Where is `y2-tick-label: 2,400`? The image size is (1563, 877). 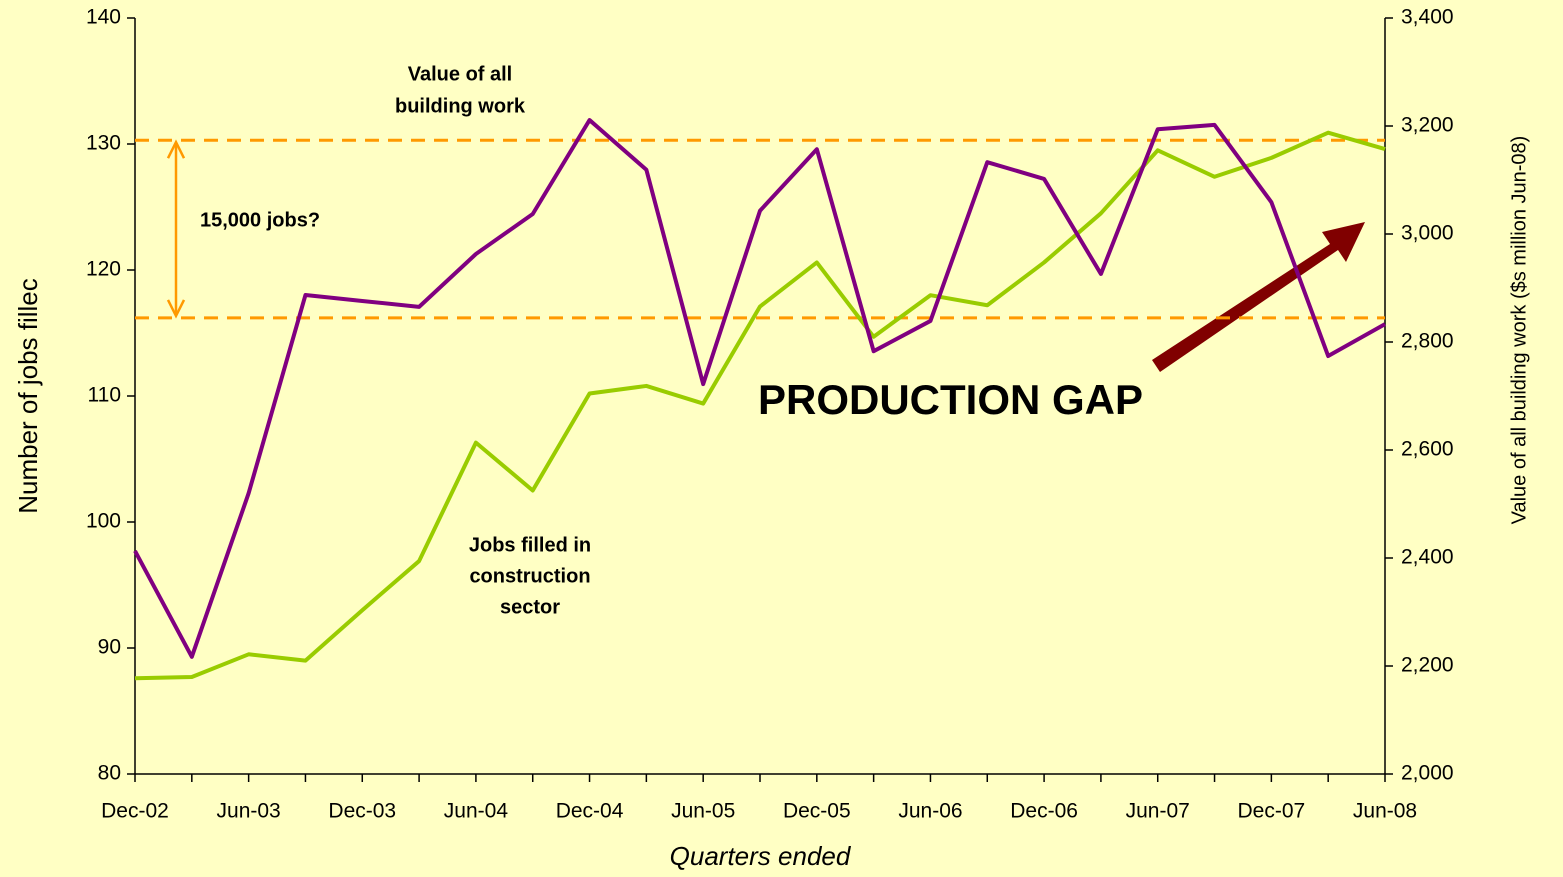
y2-tick-label: 2,400 is located at coordinates (1427, 557).